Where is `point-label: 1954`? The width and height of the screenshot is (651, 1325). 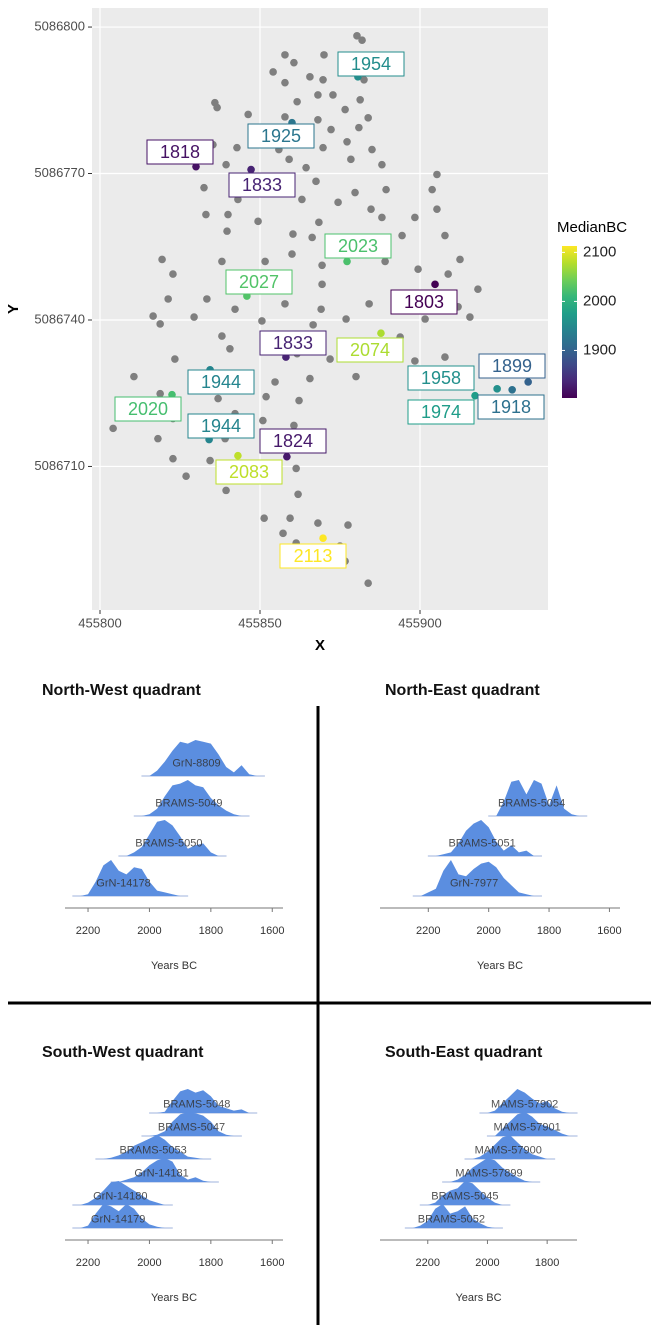
point-label: 1954 is located at coordinates (371, 64).